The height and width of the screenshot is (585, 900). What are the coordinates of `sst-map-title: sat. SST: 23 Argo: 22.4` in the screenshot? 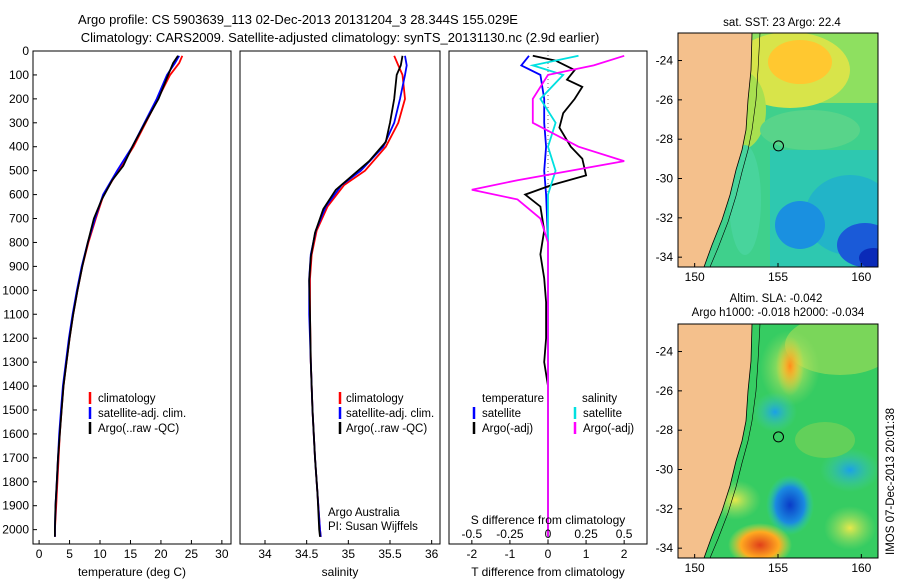 It's located at (782, 23).